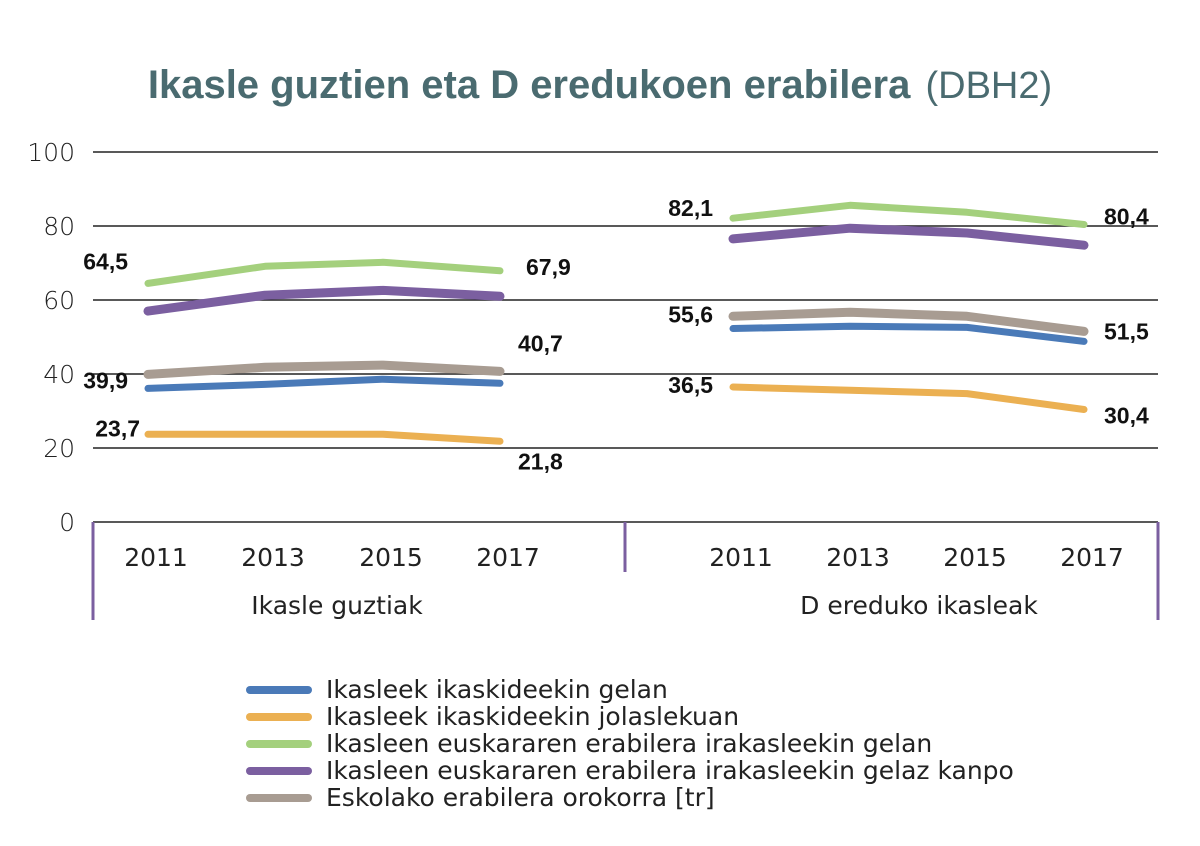  Describe the element at coordinates (988, 86) in the screenshot. I see `chart-title-suffix: (DBH2)` at that location.